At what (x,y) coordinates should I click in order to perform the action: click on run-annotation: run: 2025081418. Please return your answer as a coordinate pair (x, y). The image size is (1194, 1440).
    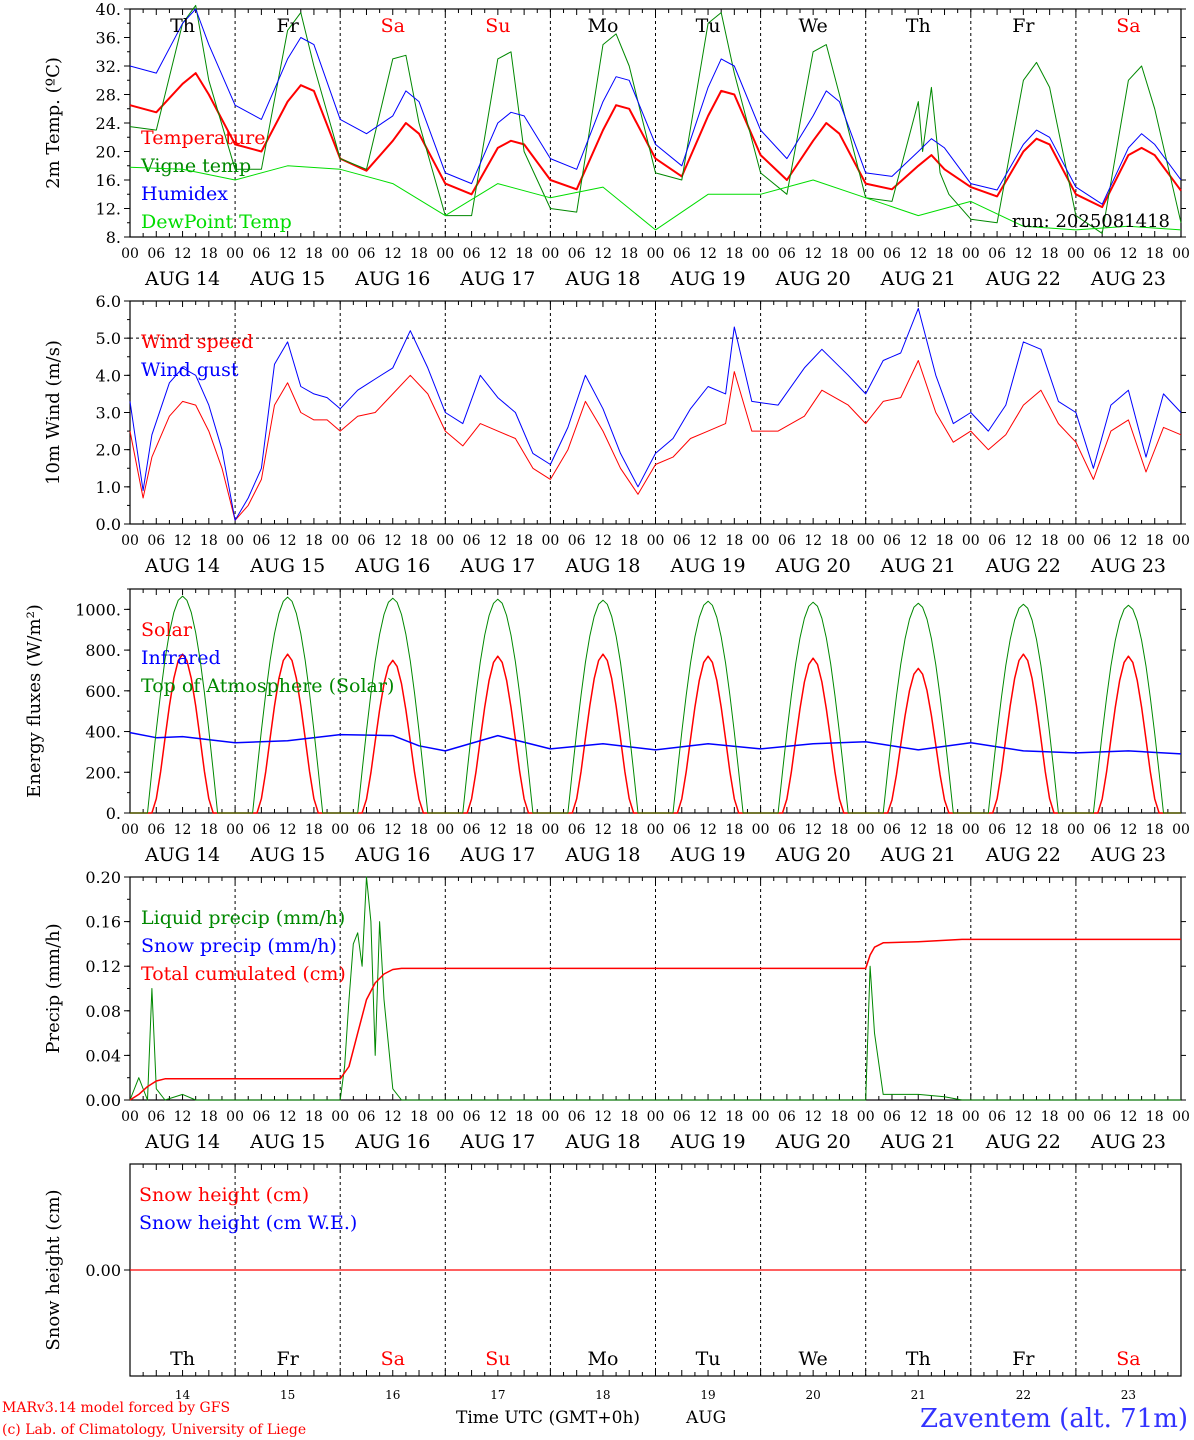
    Looking at the image, I should click on (1091, 221).